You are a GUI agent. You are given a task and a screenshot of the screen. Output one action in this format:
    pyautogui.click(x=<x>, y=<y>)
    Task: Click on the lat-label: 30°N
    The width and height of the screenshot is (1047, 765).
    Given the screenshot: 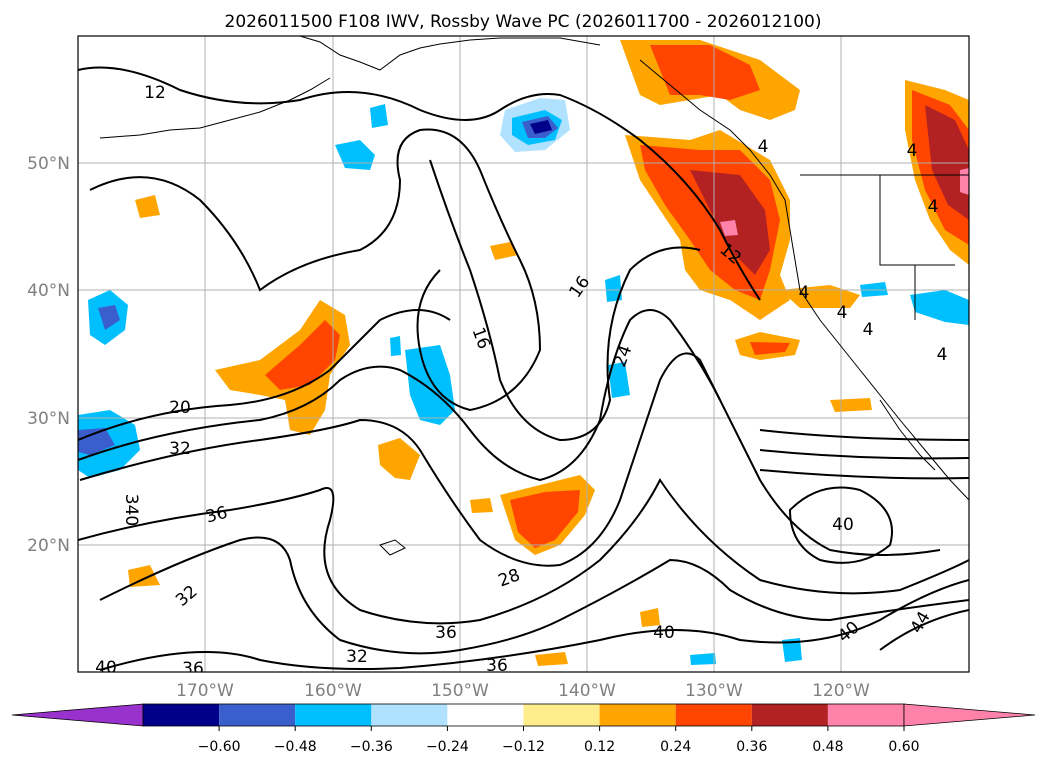 What is the action you would take?
    pyautogui.click(x=48, y=419)
    